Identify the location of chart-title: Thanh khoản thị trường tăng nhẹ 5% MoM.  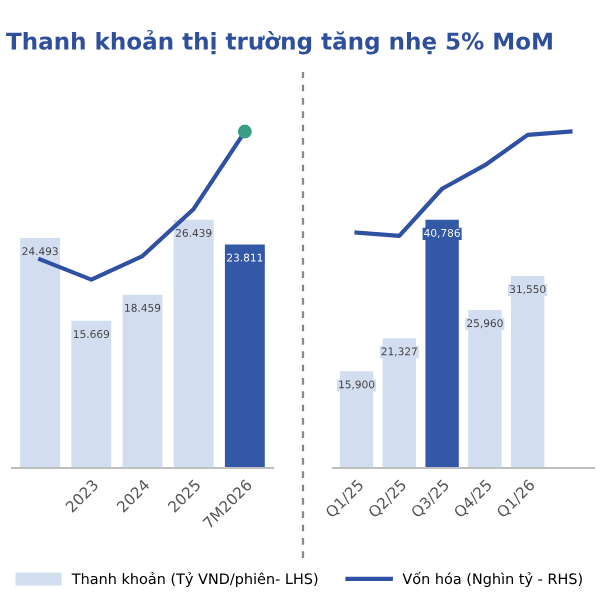
(279, 42).